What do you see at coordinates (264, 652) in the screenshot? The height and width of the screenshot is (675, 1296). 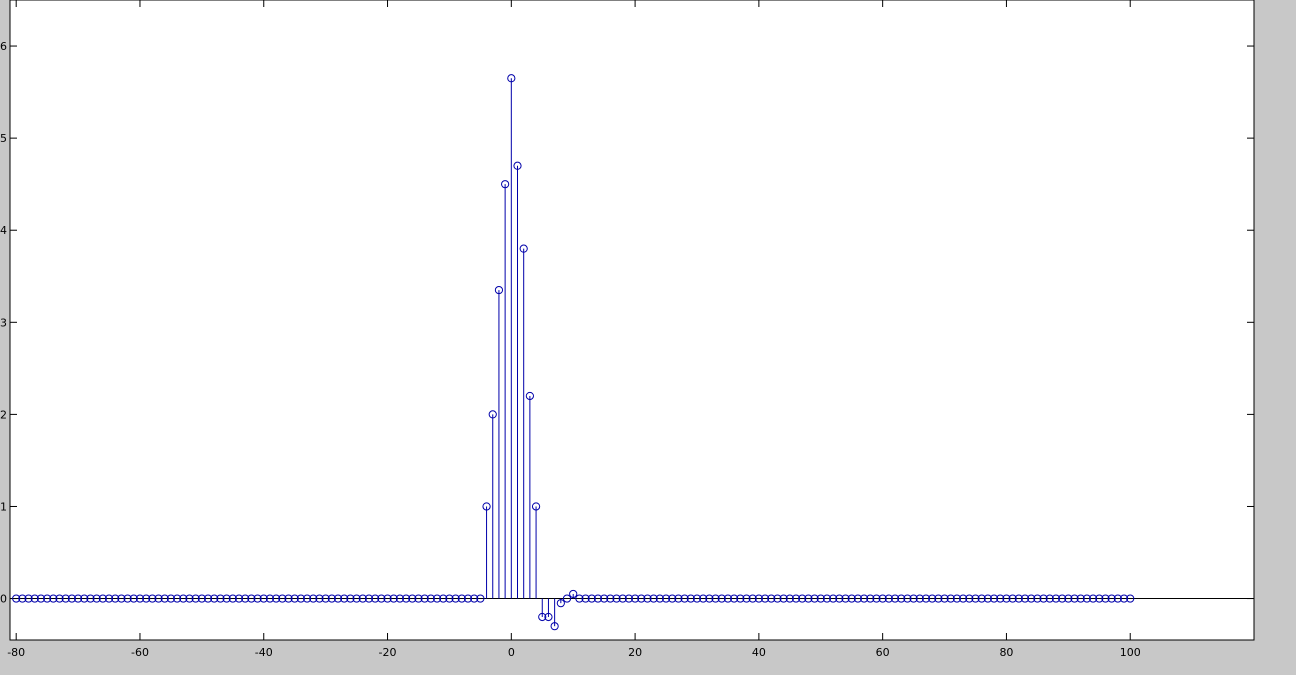 I see `x-tick-label: -40` at bounding box center [264, 652].